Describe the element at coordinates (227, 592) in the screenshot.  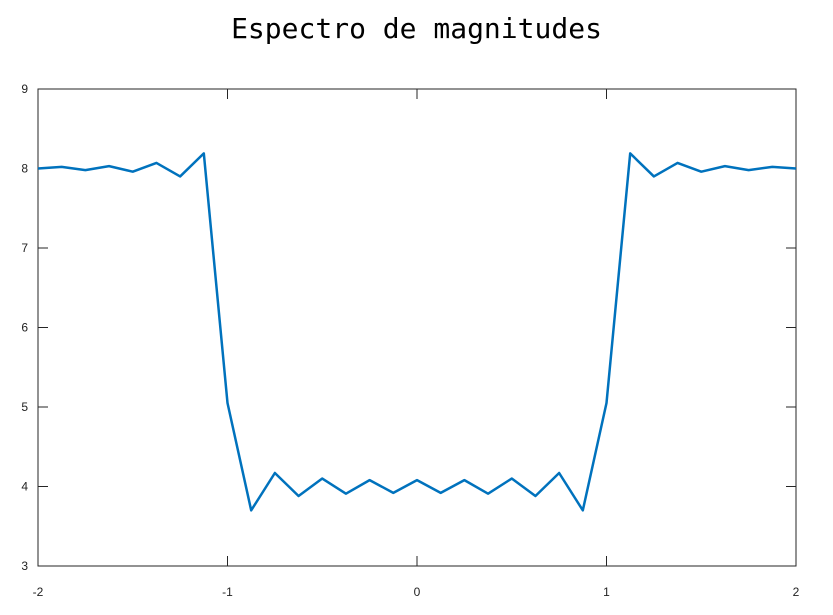
I see `x-tick-label: -1` at that location.